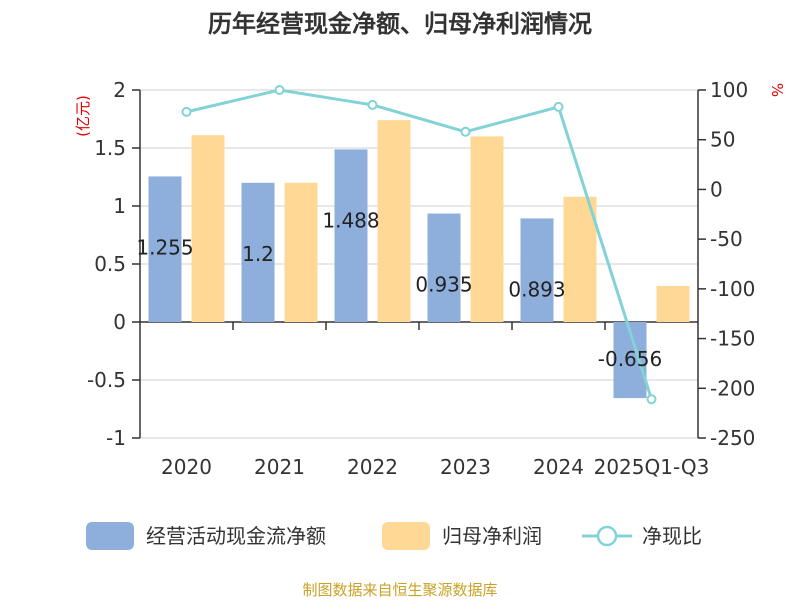 The image size is (800, 600). What do you see at coordinates (279, 467) in the screenshot?
I see `x-tick-label: 2021` at bounding box center [279, 467].